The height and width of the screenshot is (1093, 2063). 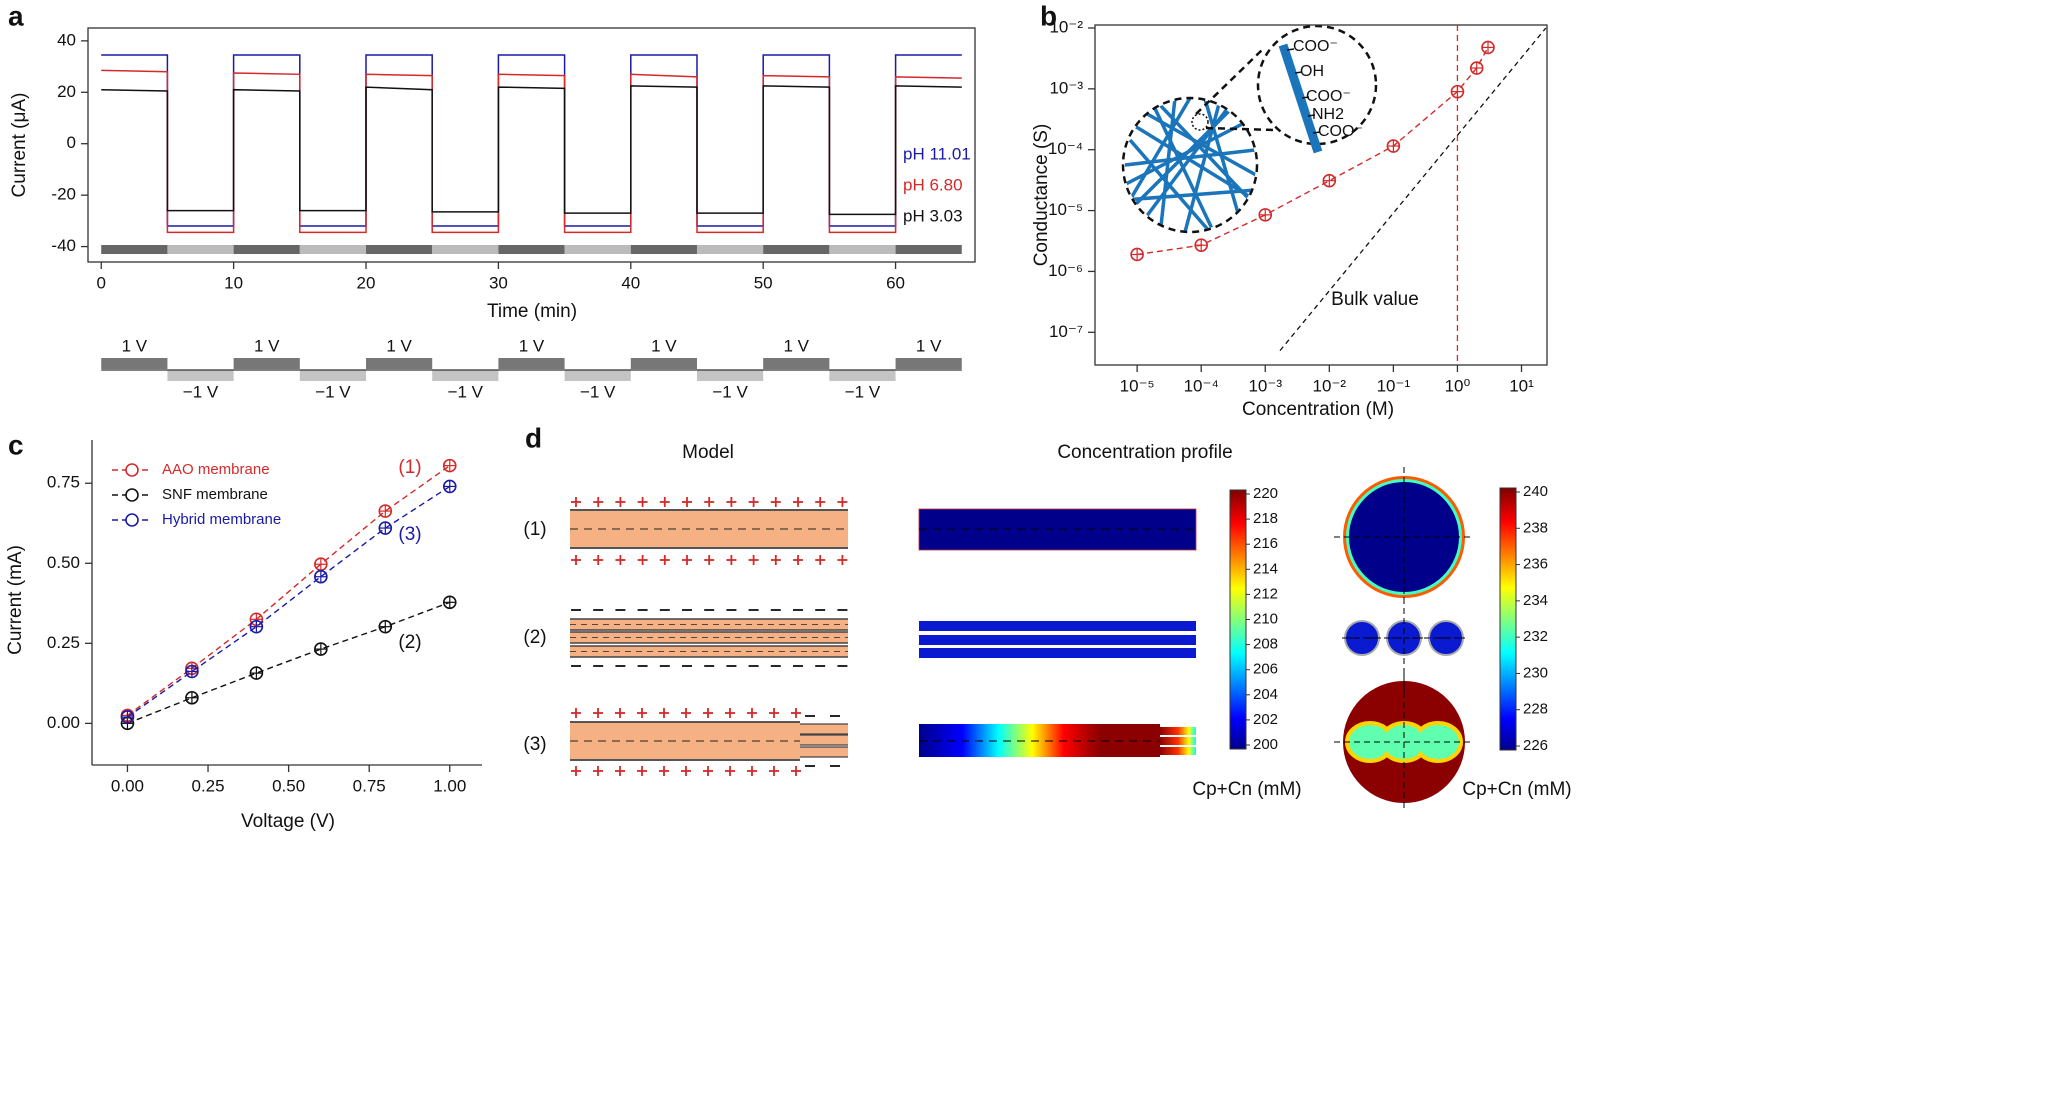 What do you see at coordinates (1265, 493) in the screenshot?
I see `colorbar-tick-label: 220` at bounding box center [1265, 493].